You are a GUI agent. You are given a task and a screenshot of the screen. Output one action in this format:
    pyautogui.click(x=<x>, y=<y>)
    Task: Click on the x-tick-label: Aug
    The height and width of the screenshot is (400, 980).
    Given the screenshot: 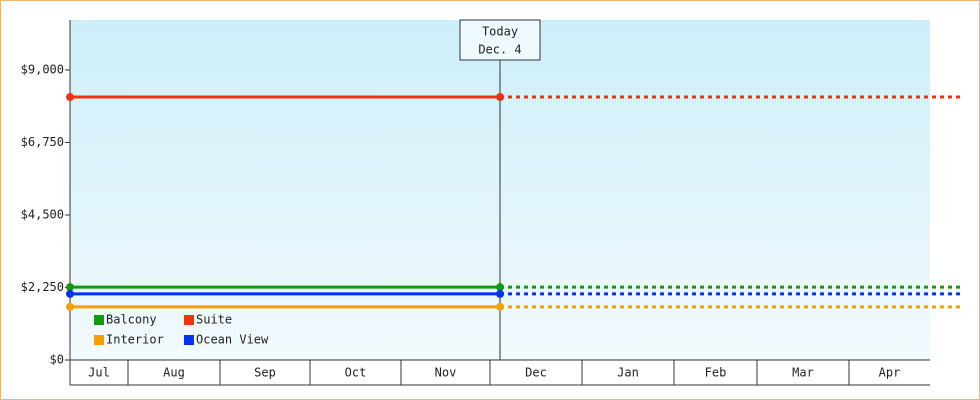 What is the action you would take?
    pyautogui.click(x=174, y=373)
    